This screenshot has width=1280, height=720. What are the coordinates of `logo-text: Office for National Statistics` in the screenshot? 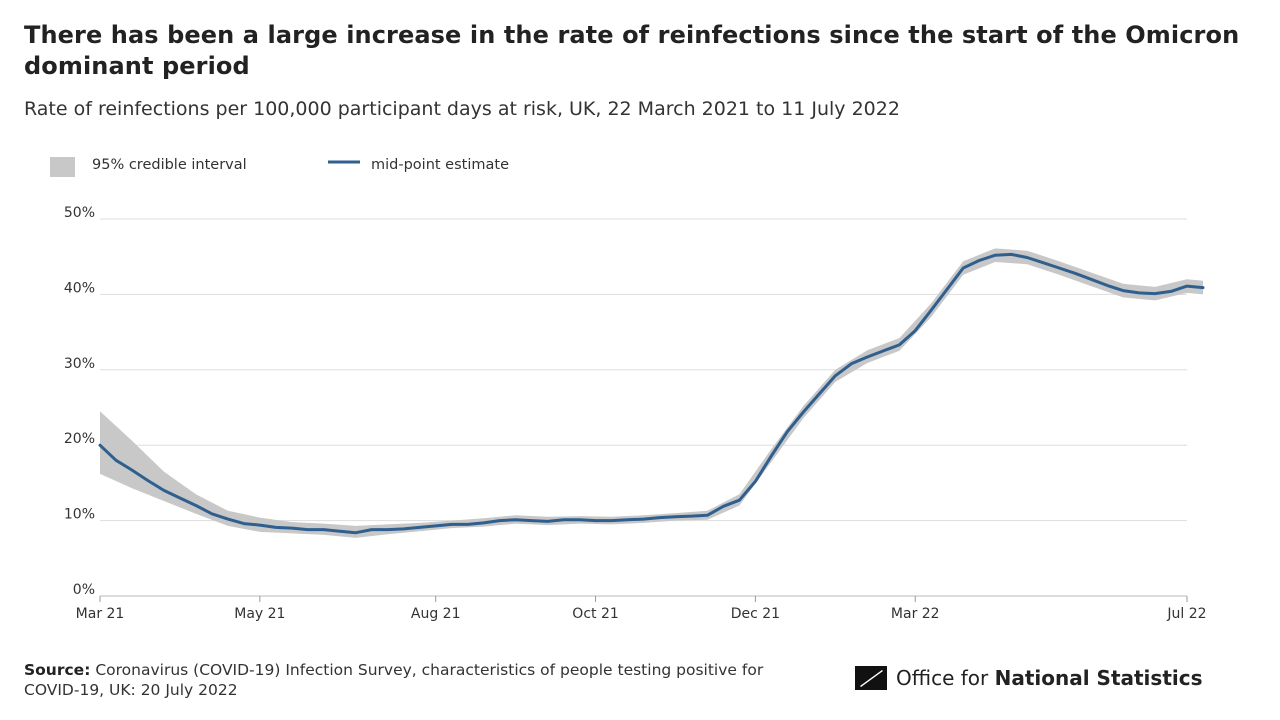 It's located at (1049, 678).